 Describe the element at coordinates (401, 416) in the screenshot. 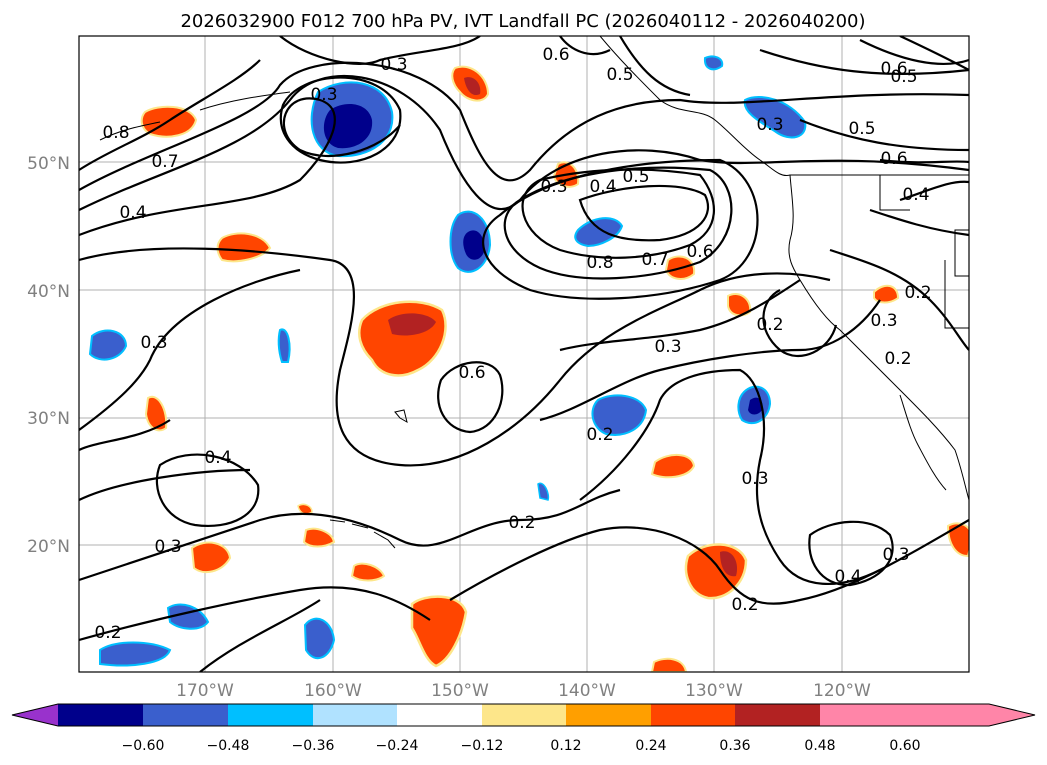

I see `island-small` at that location.